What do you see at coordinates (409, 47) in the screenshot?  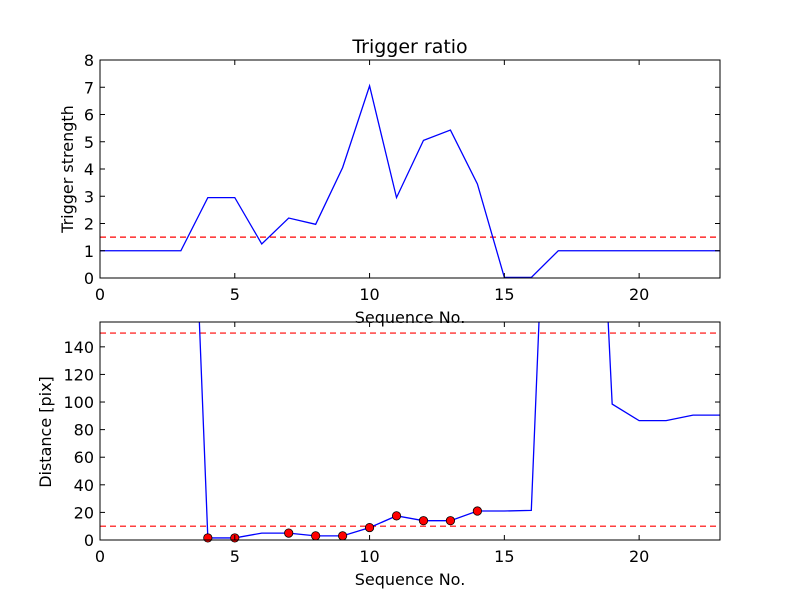 I see `chart-title: Trigger ratio` at bounding box center [409, 47].